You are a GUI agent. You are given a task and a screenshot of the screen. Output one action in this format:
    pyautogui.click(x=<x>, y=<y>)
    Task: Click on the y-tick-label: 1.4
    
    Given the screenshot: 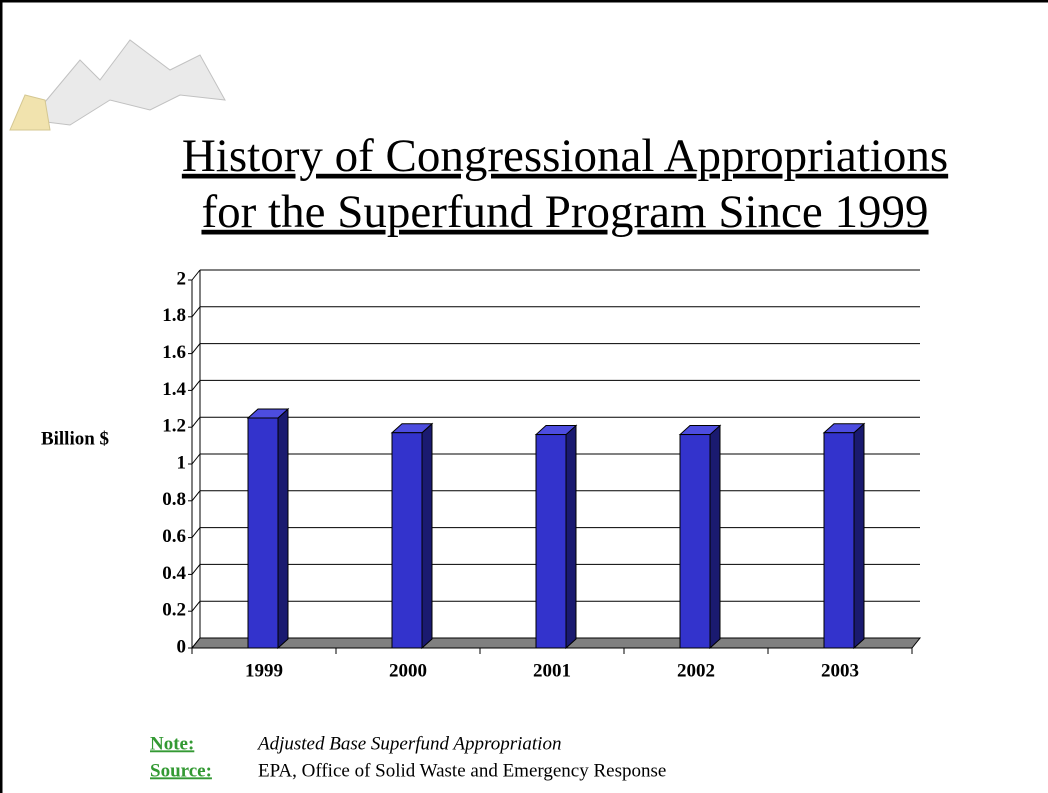 What is the action you would take?
    pyautogui.click(x=174, y=389)
    